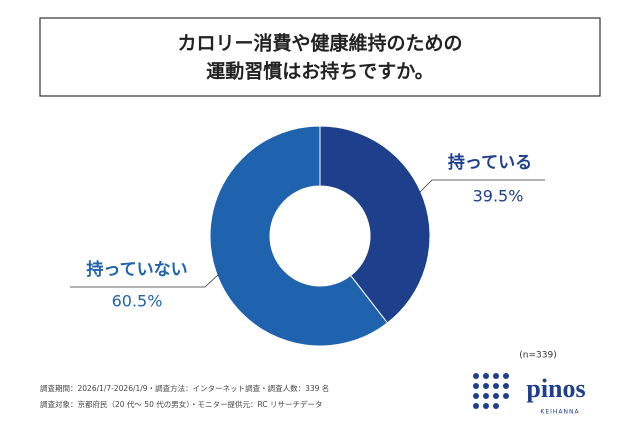 The image size is (640, 427). I want to click on chart-title: カロリー消費や健康維持のための, so click(319, 43).